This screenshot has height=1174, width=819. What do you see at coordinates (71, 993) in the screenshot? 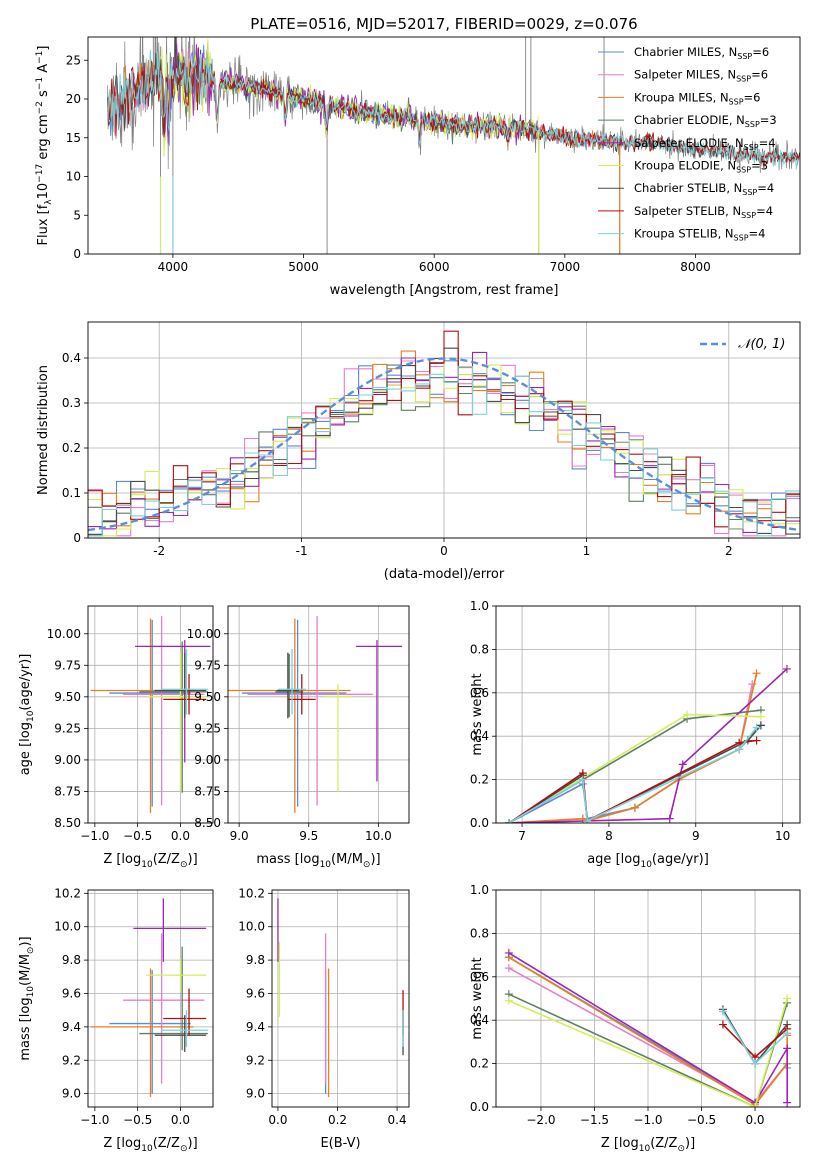
I see `mass-vs-Z-ytick-label: 9.6` at bounding box center [71, 993].